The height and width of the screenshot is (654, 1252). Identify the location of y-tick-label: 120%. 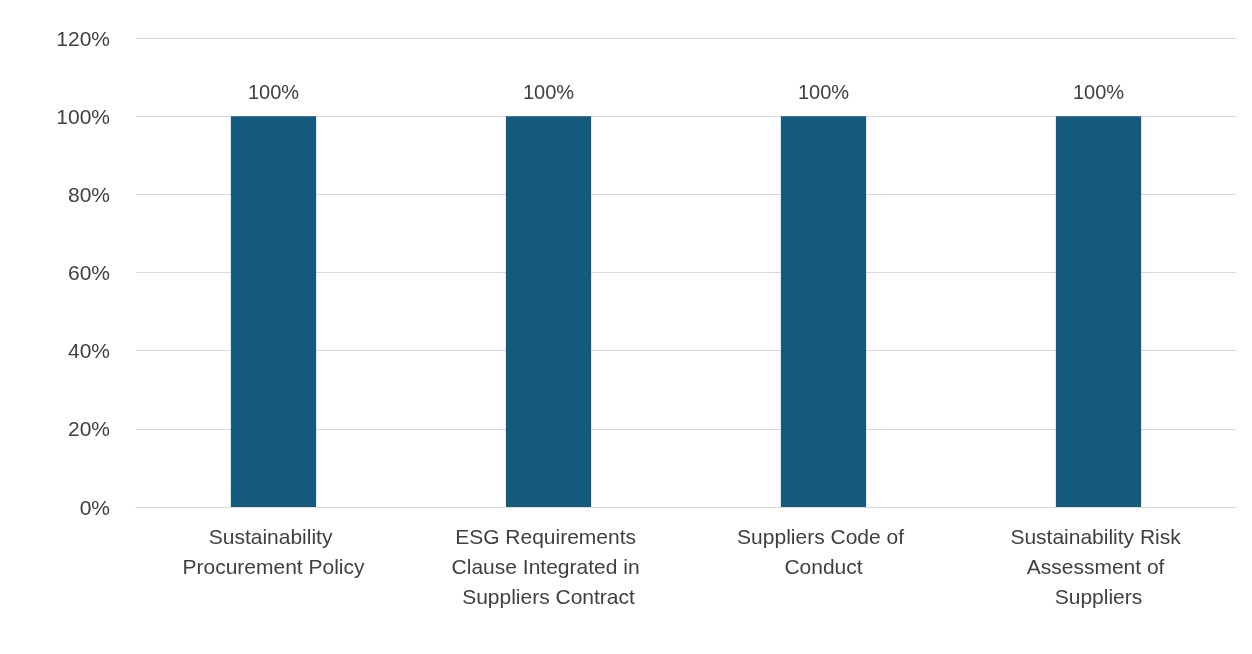
(83, 38).